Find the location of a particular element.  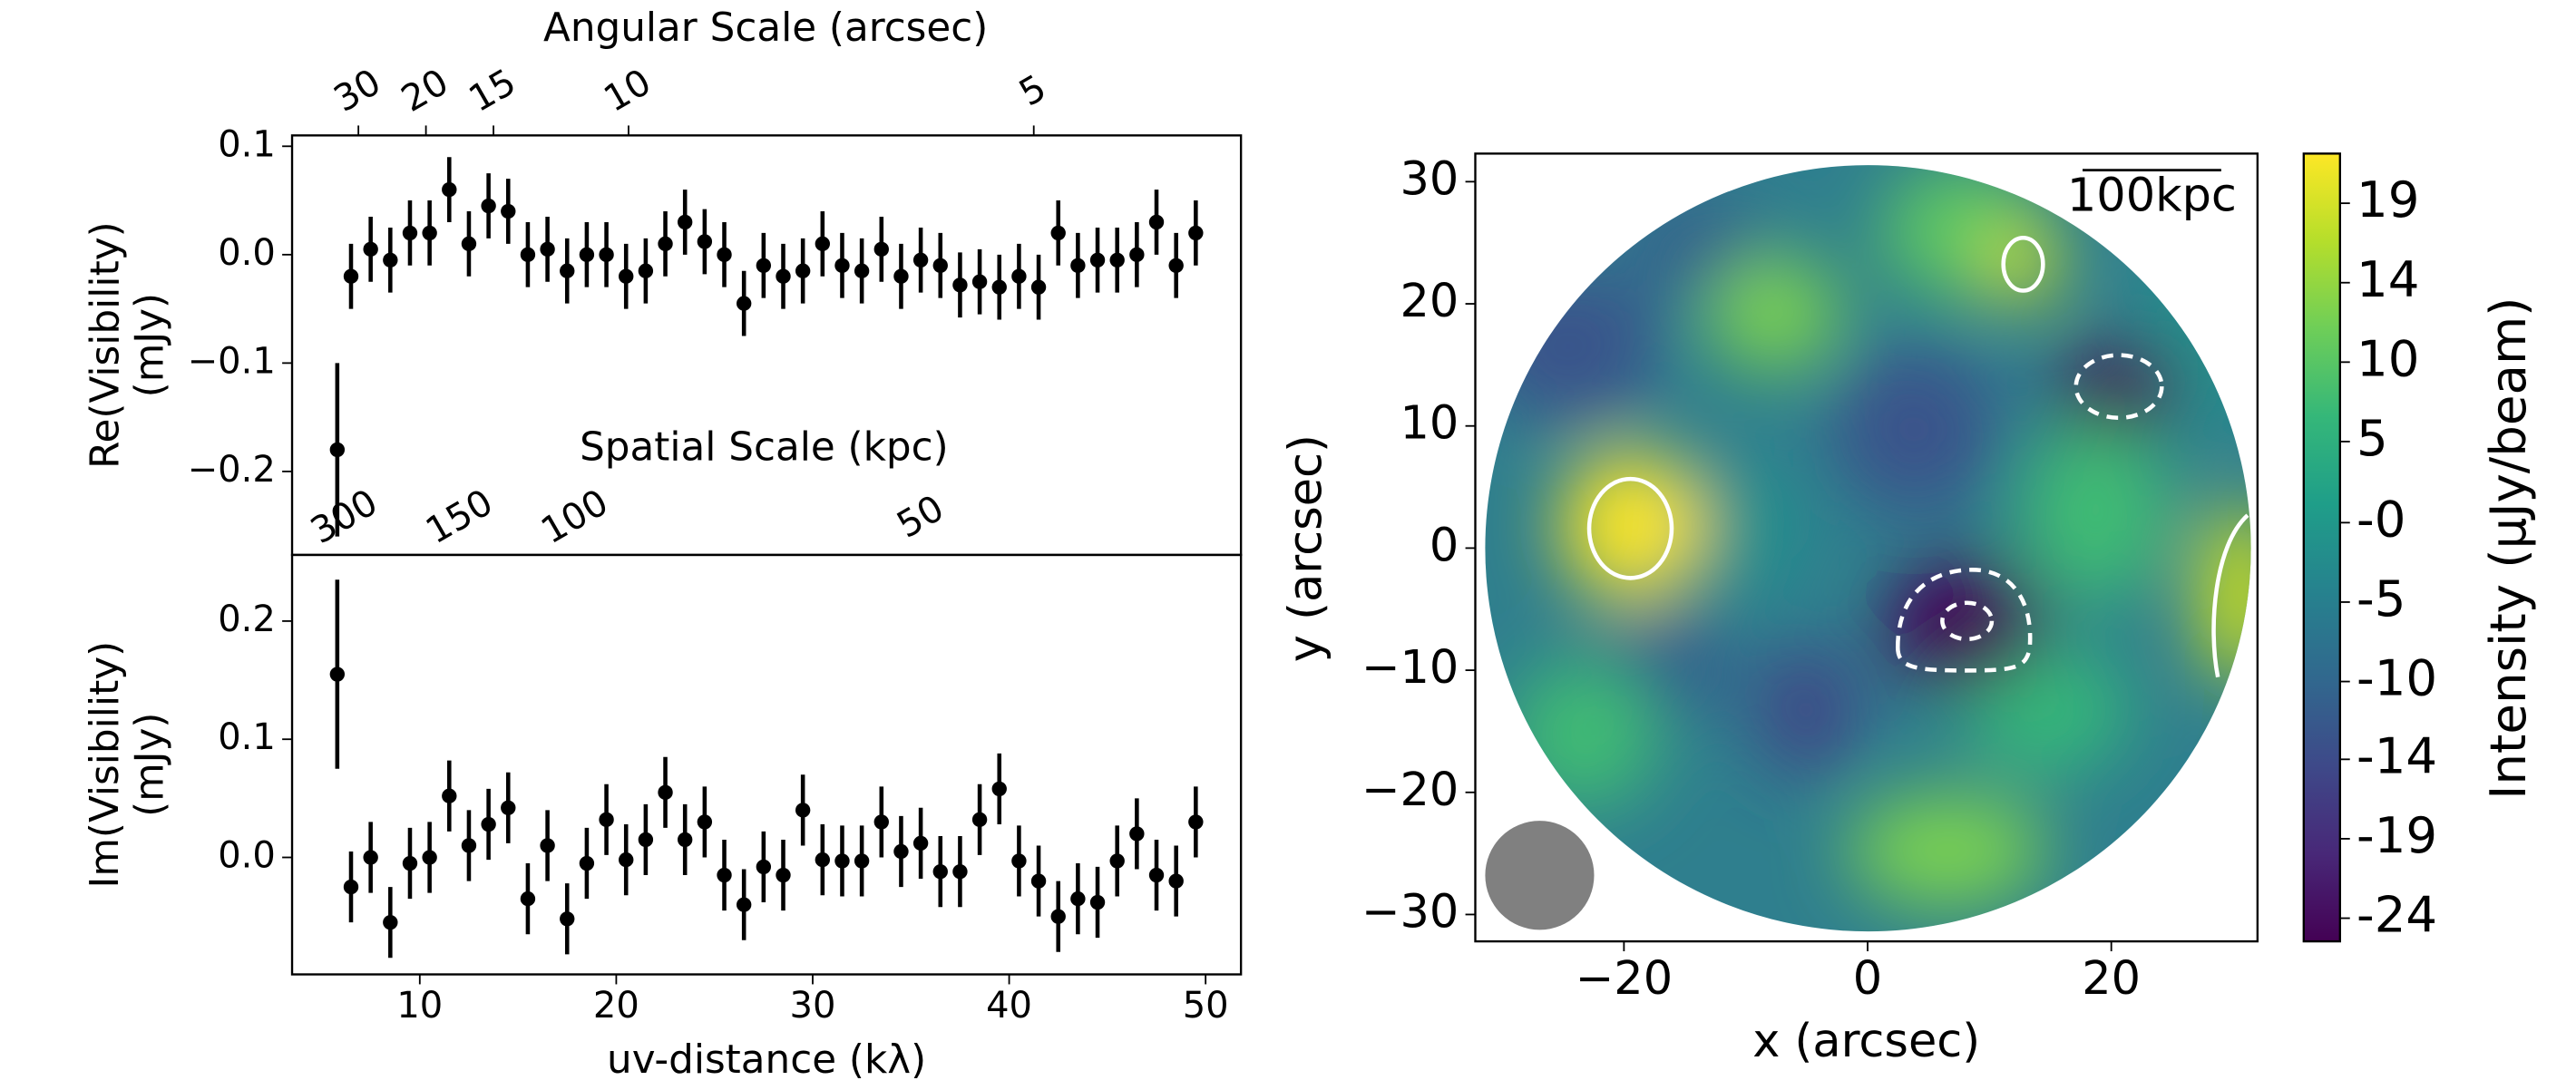

colorbar-tick-label: -10 is located at coordinates (2396, 678).